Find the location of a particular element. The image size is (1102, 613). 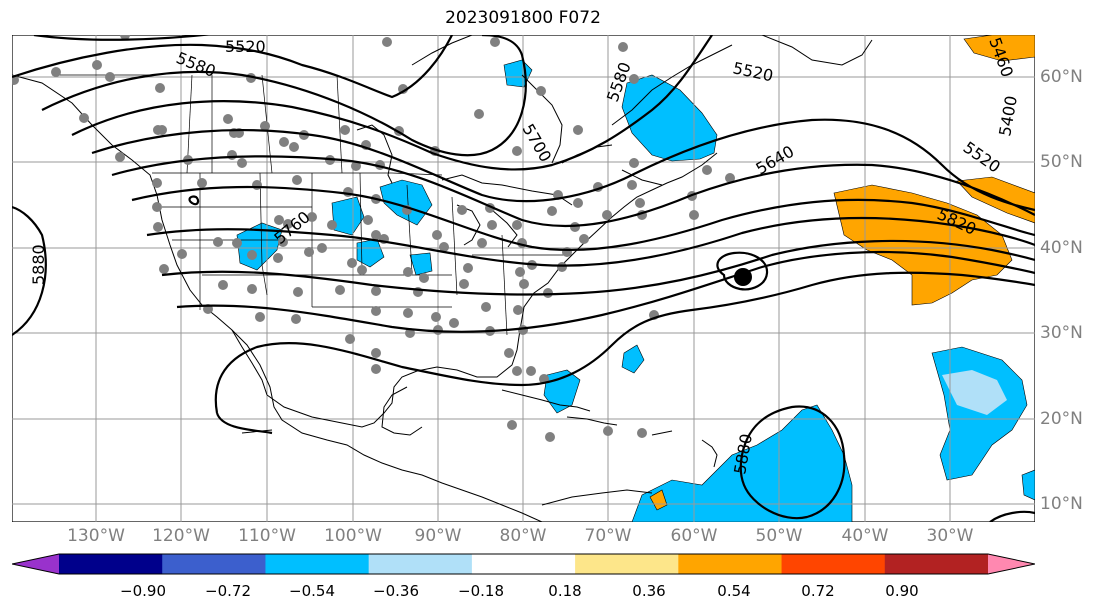

lon-label: 40°W is located at coordinates (865, 536).